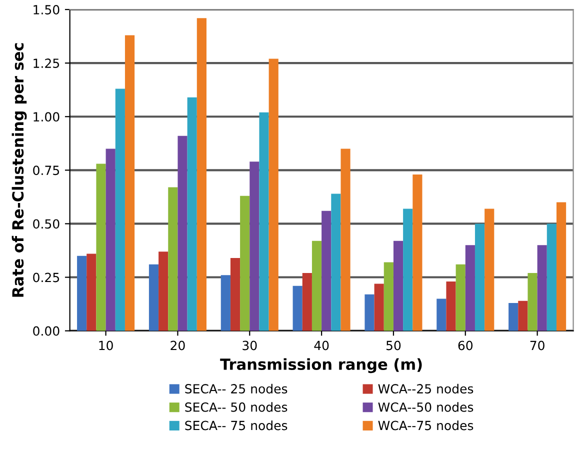 Image resolution: width=582 pixels, height=476 pixels. What do you see at coordinates (321, 366) in the screenshot?
I see `x-axis-title: Transmission range (m)` at bounding box center [321, 366].